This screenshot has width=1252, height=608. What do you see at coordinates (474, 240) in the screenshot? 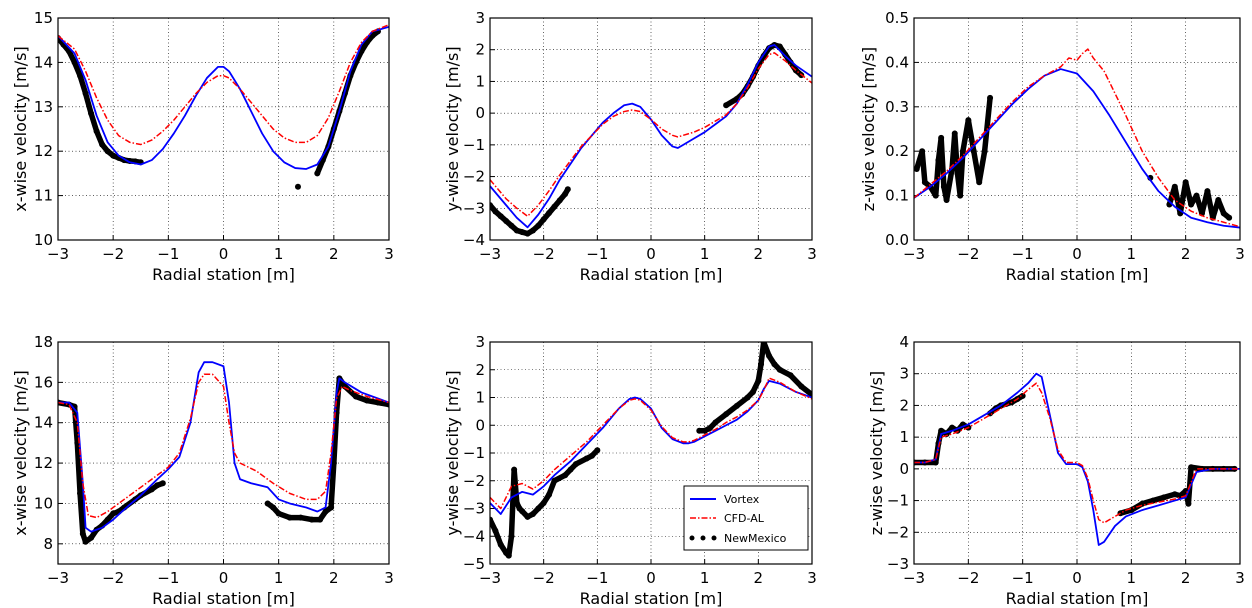
I see `y-tick-label: −4` at bounding box center [474, 240].